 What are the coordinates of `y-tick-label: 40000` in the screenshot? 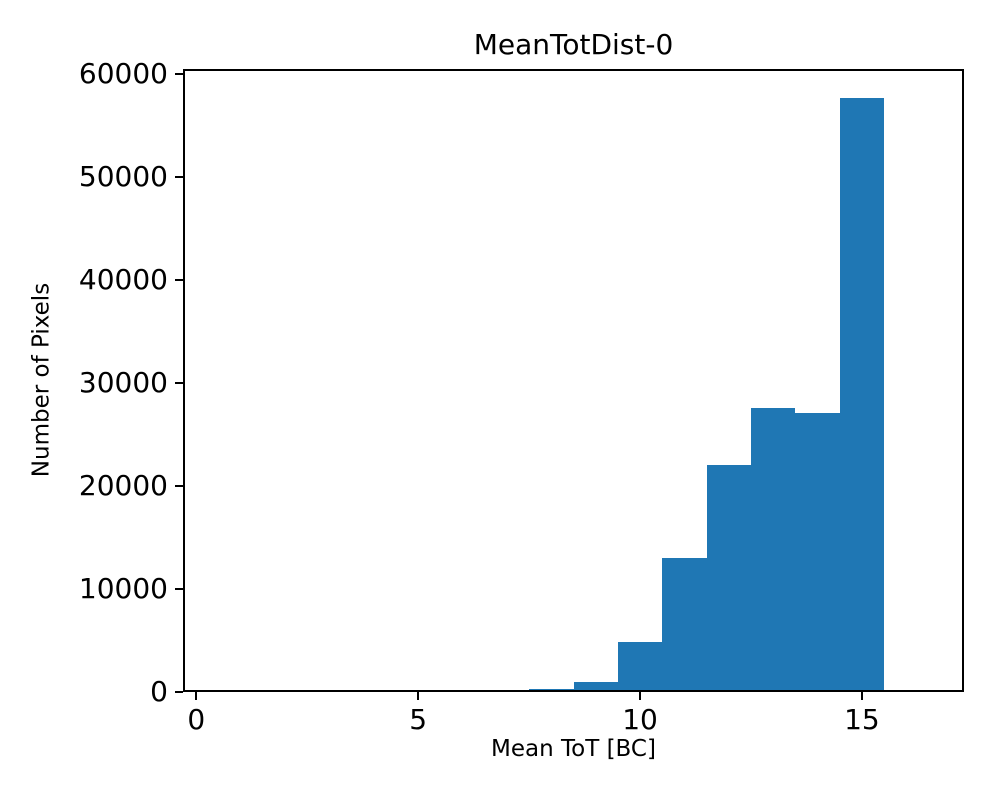 It's located at (123, 279).